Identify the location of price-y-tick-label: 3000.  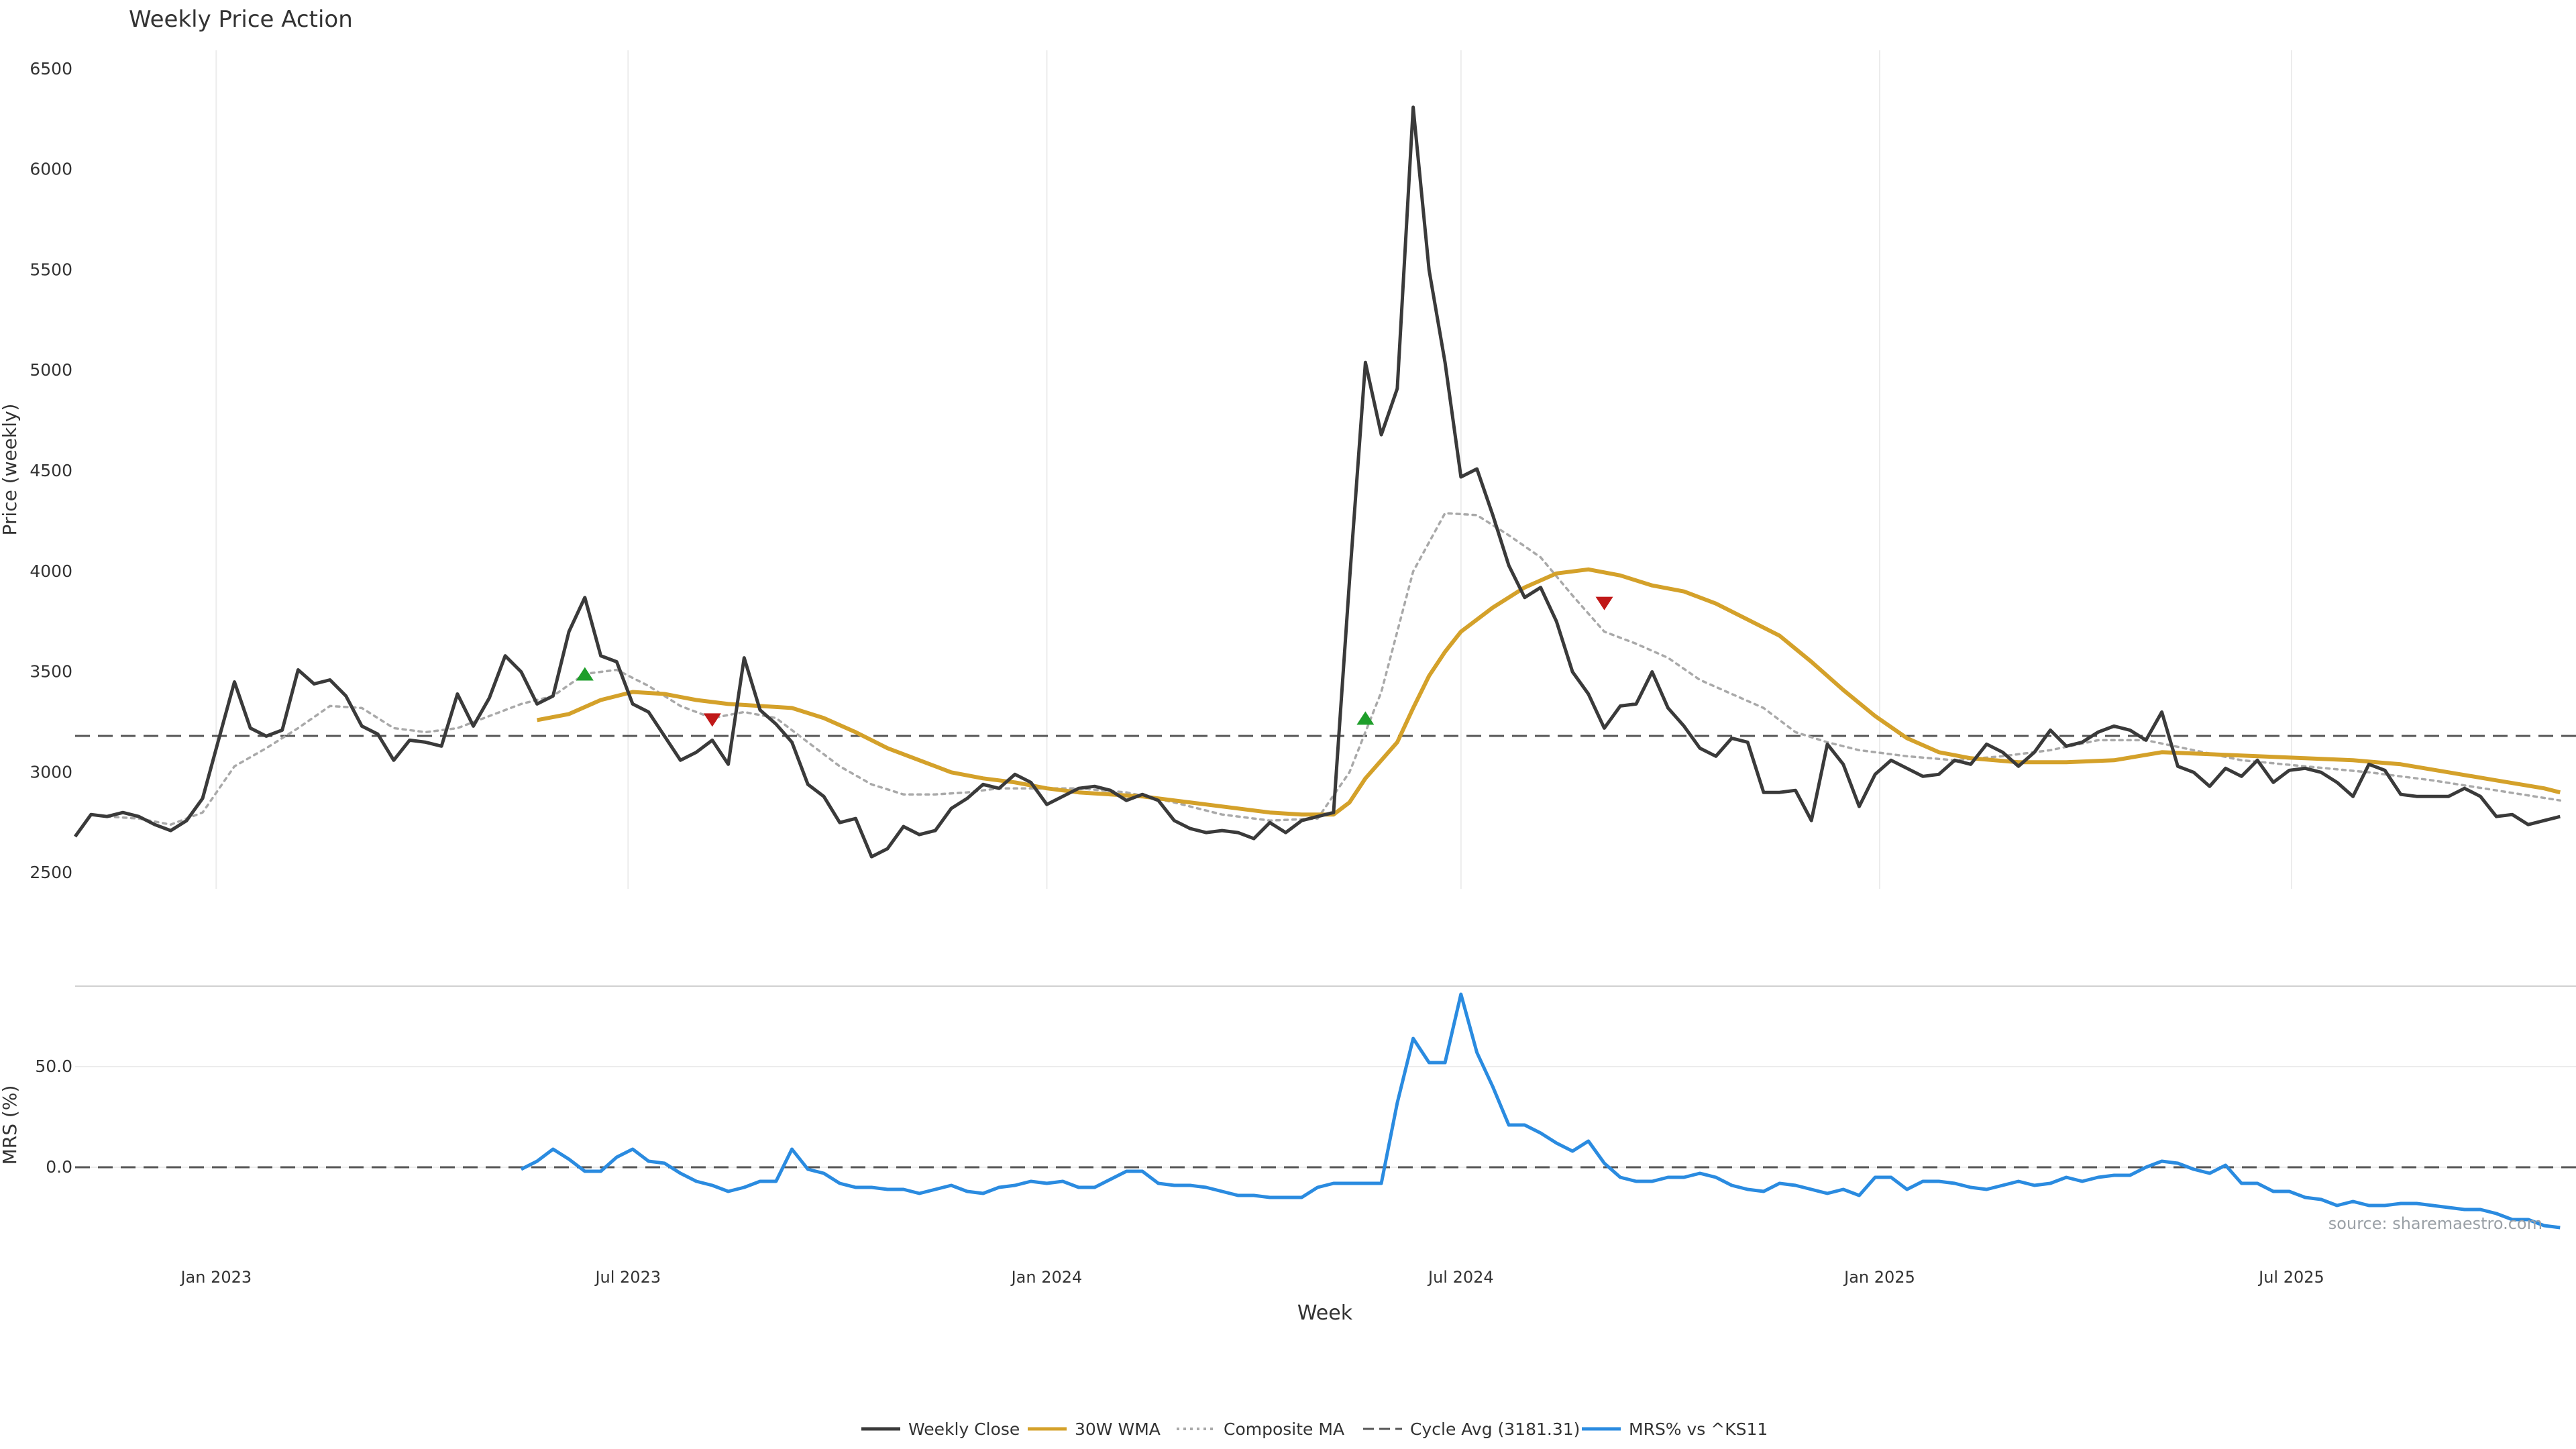
(51, 772).